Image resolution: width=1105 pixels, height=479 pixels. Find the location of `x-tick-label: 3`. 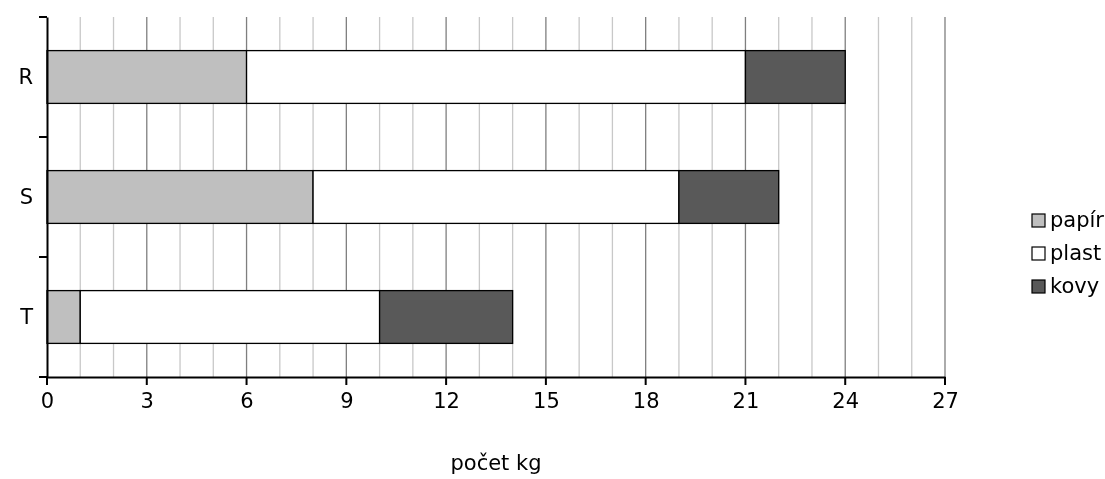

x-tick-label: 3 is located at coordinates (147, 400).